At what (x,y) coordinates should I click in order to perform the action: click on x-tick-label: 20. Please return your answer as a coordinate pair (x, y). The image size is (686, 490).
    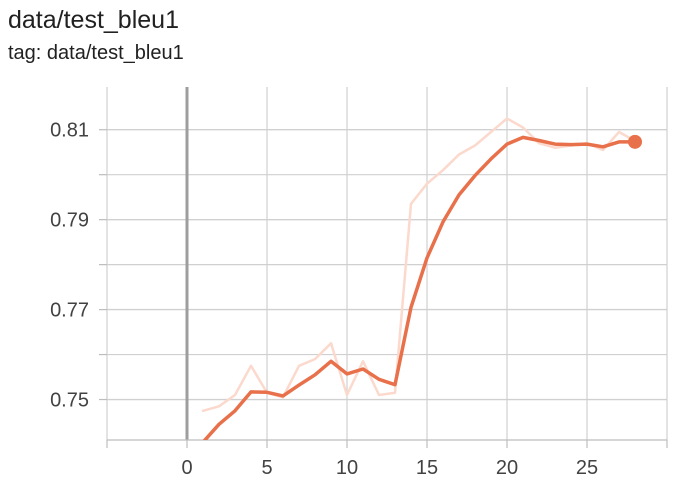
    Looking at the image, I should click on (507, 468).